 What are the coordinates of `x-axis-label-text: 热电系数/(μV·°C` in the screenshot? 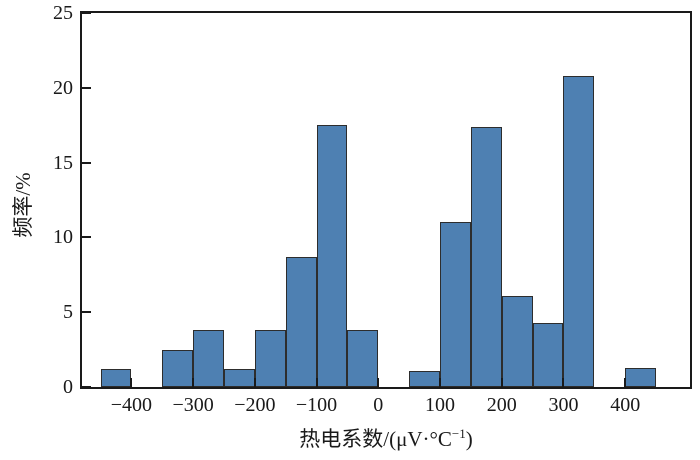 It's located at (375, 439).